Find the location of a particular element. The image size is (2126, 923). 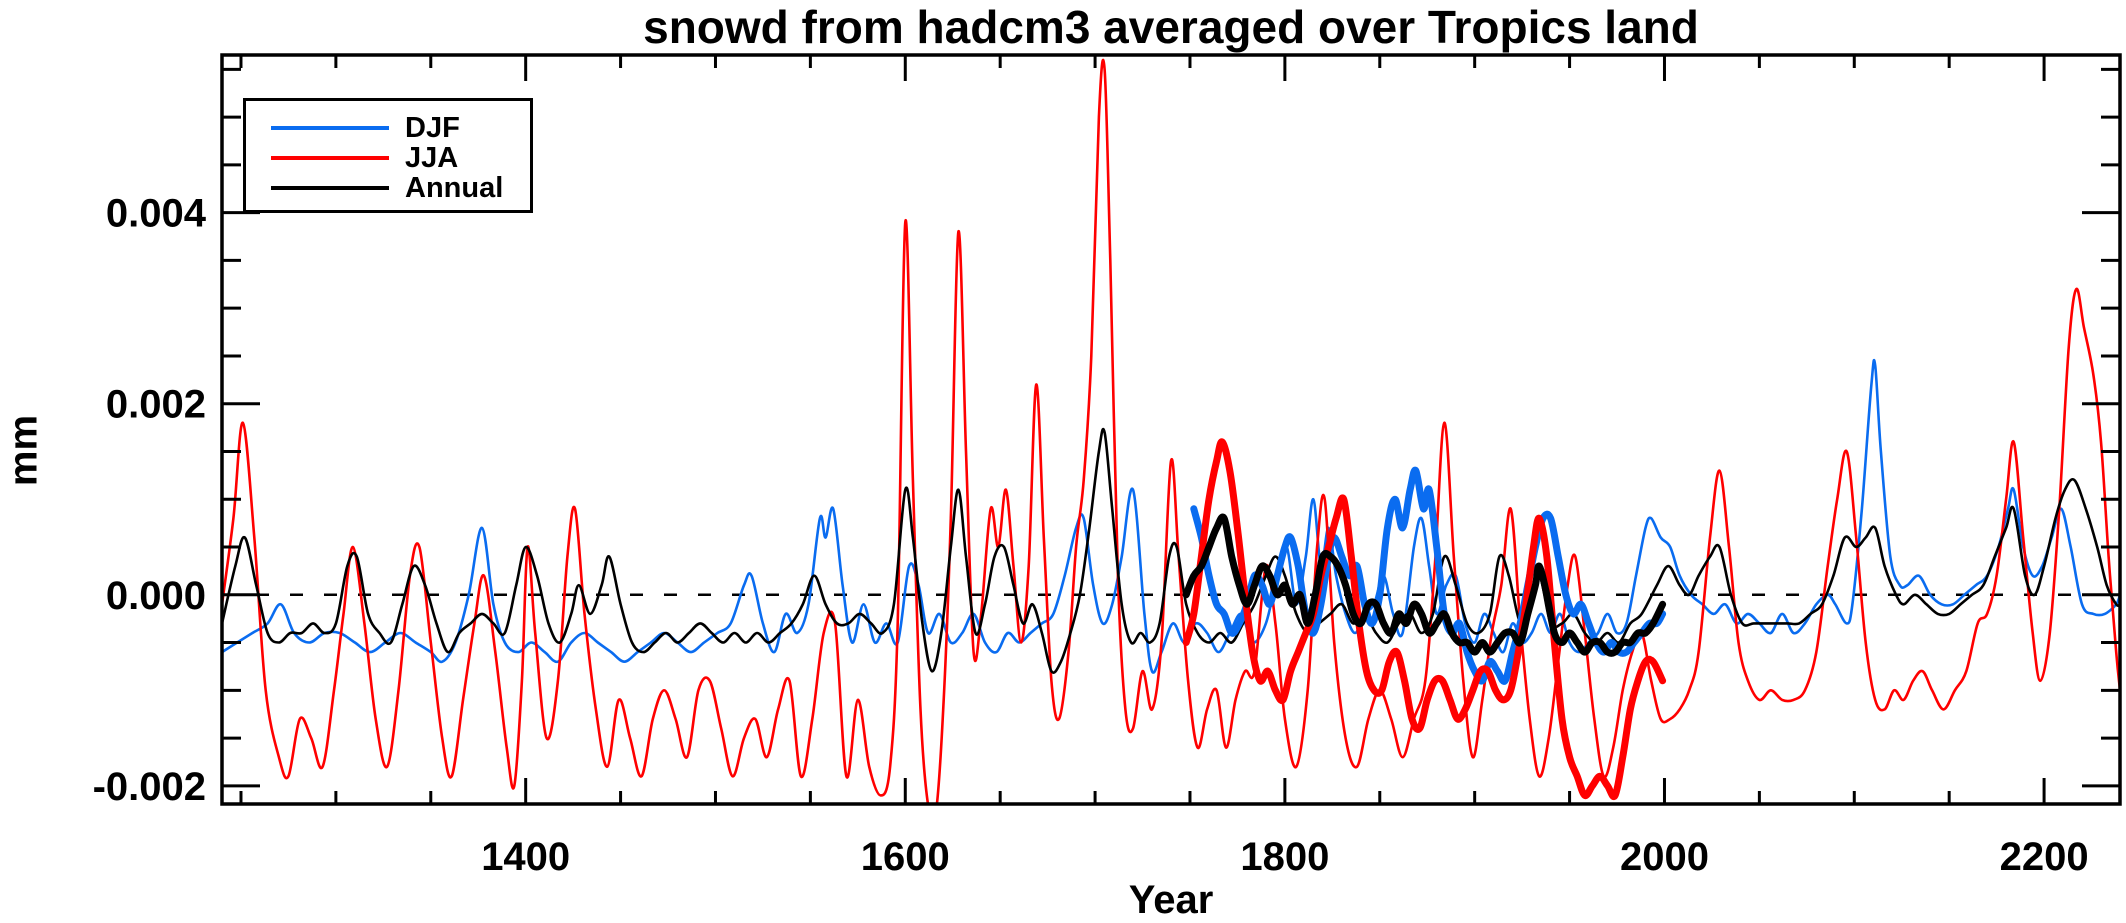

series-line-jja-thick is located at coordinates (1424, 619).